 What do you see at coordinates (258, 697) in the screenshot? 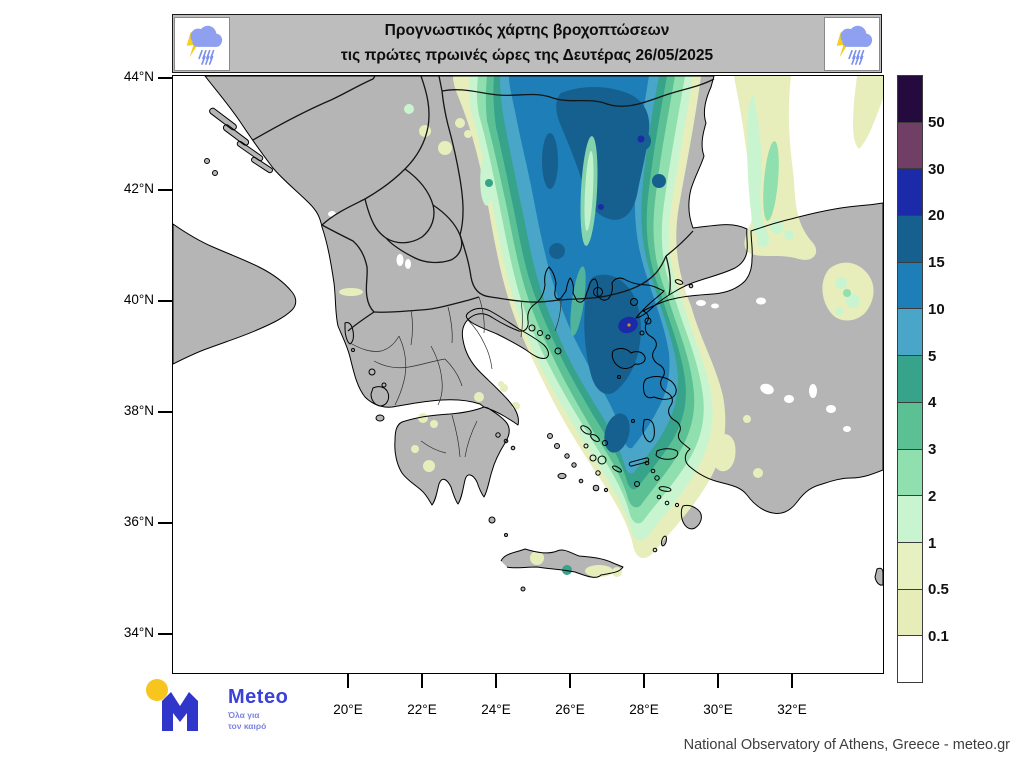
I see `meteo-logo-name: Meteo` at bounding box center [258, 697].